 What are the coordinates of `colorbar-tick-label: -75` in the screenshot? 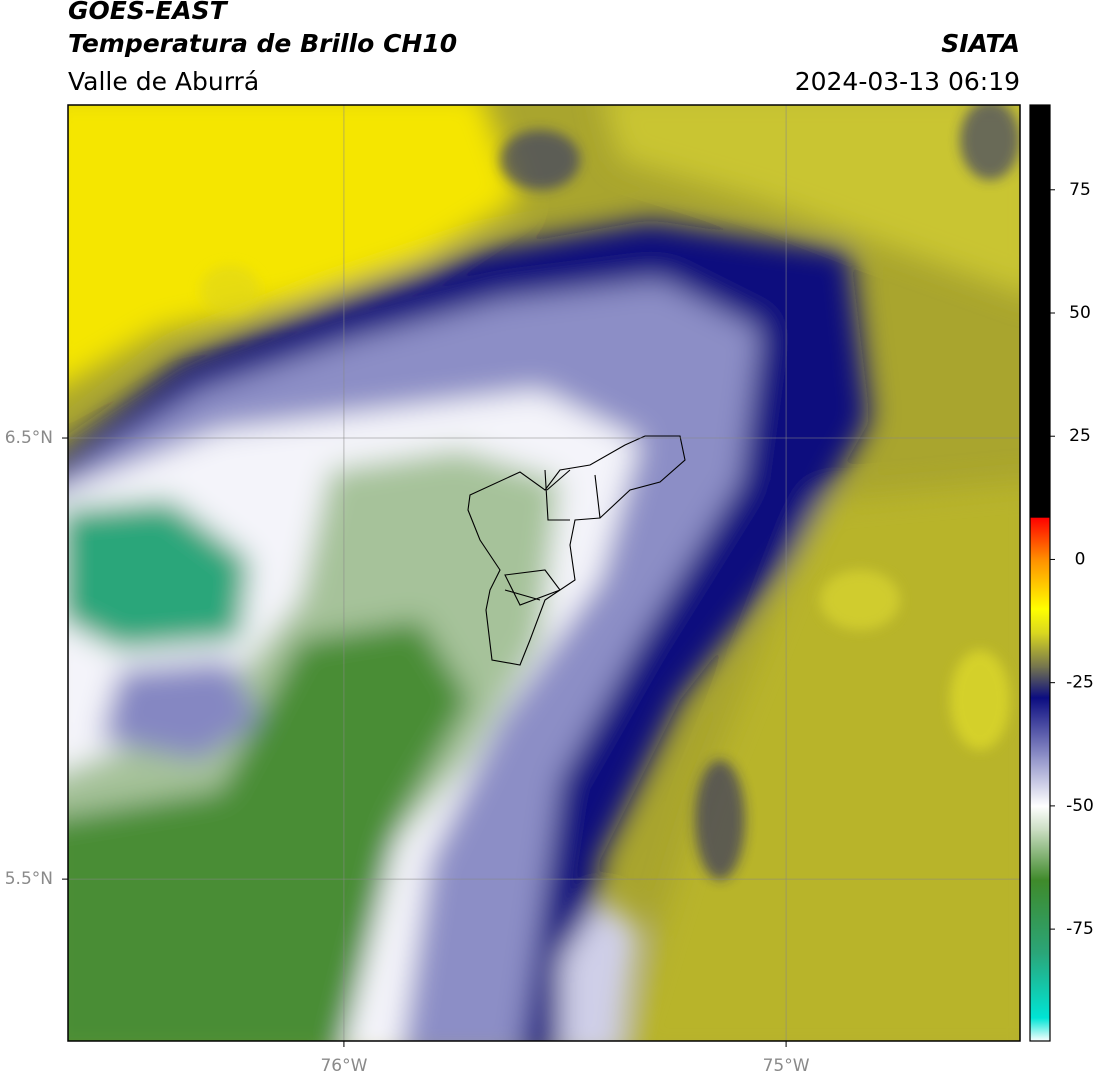 It's located at (1080, 929).